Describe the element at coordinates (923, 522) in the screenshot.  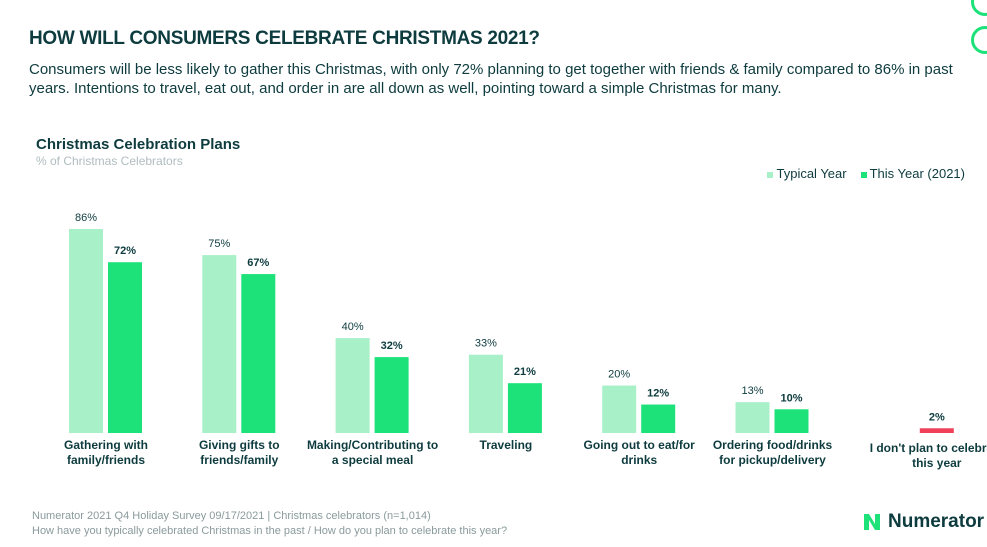
I see `numerator-logo: Numerator` at that location.